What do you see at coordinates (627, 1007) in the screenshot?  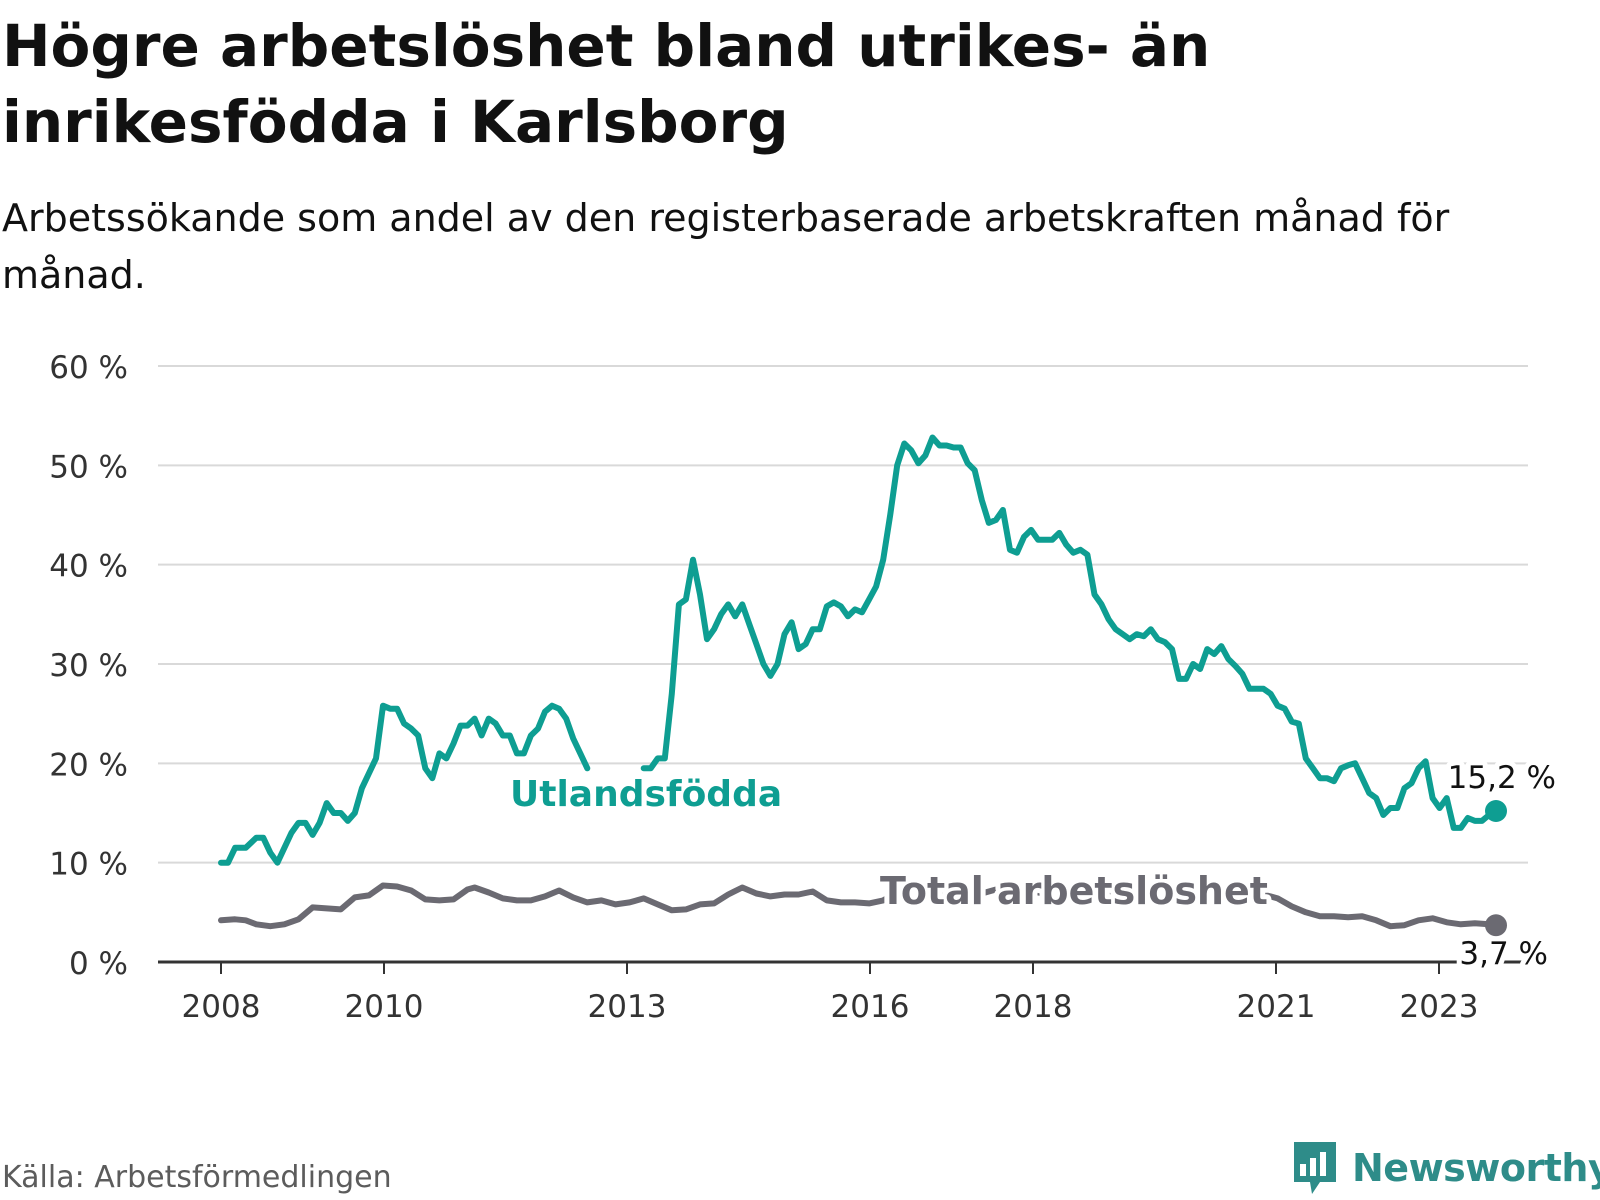 I see `x-tick-label: 2013` at bounding box center [627, 1007].